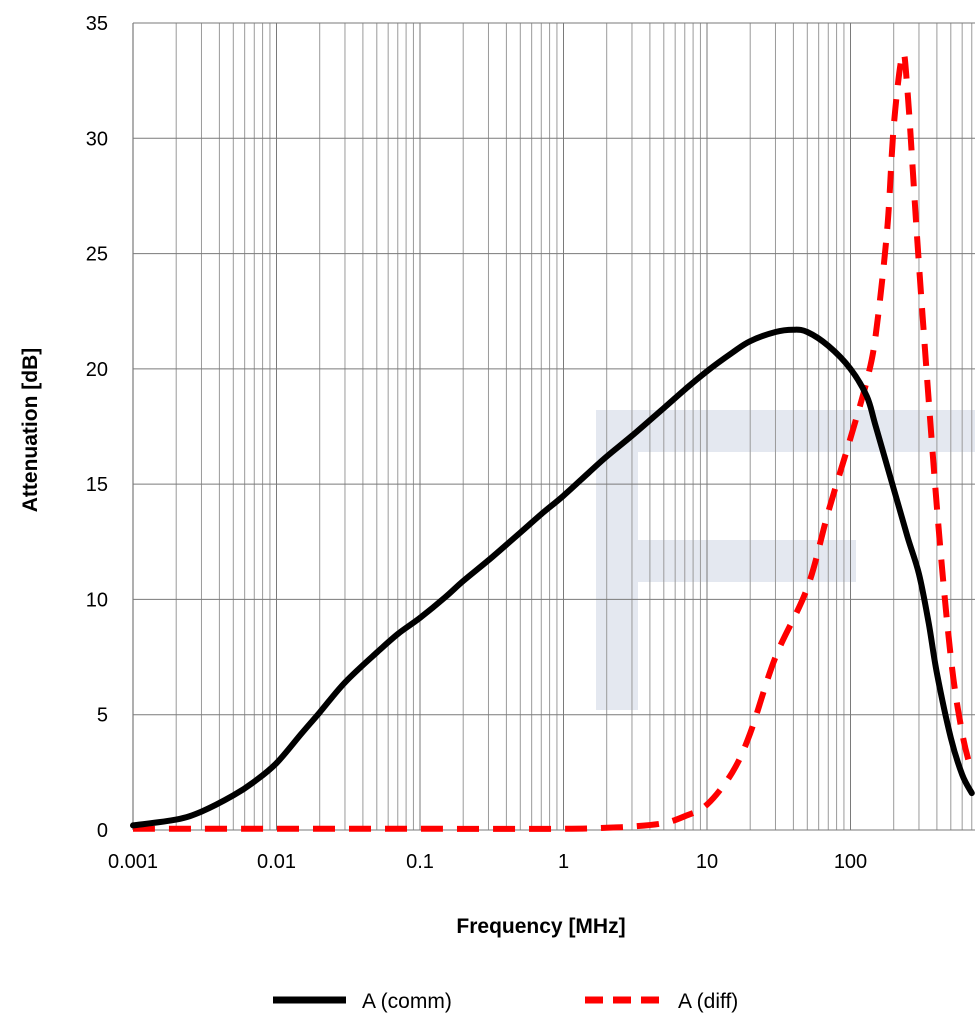  I want to click on y-tick-label: 35, so click(97, 24).